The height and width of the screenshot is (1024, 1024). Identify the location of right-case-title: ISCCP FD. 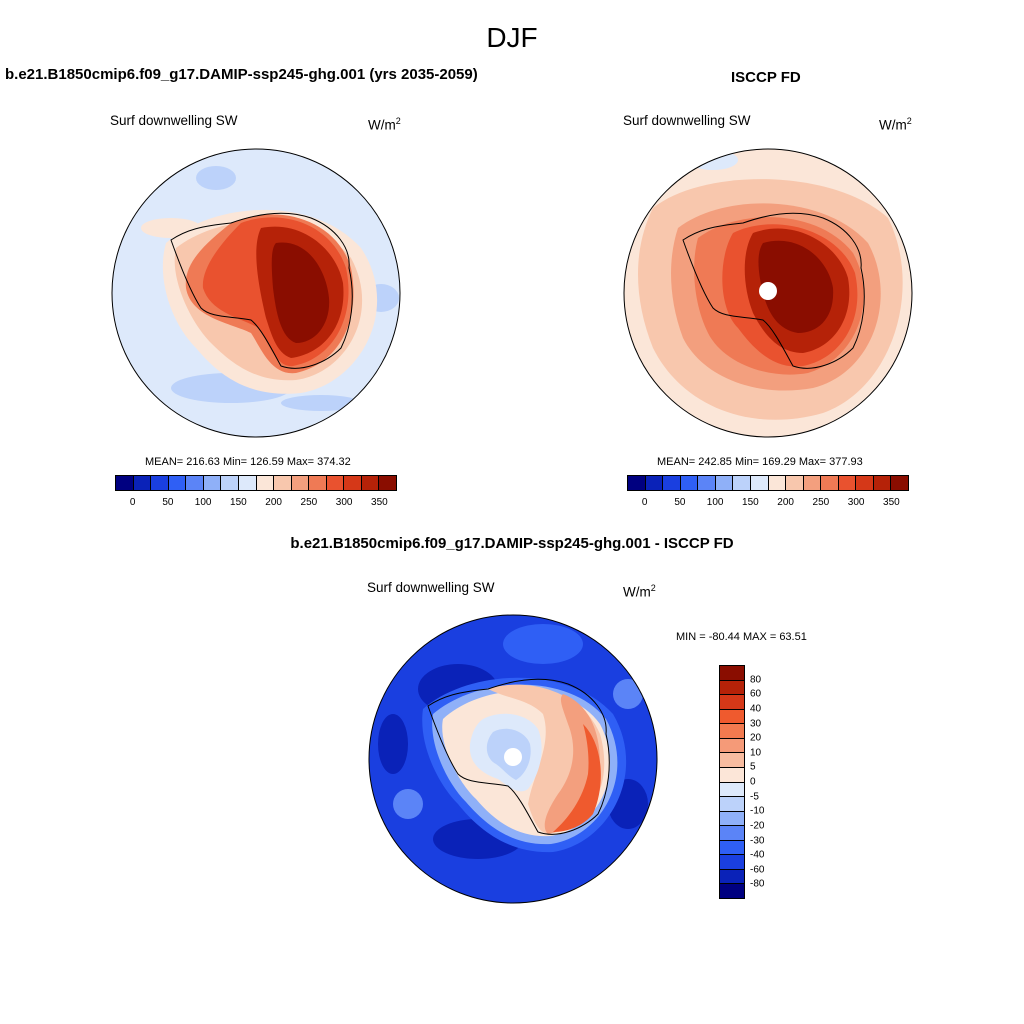
(766, 77).